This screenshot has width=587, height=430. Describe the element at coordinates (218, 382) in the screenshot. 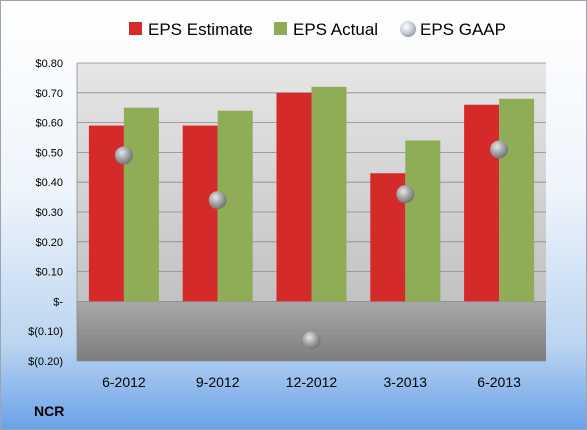

I see `x-tick-label: 9-2012` at that location.